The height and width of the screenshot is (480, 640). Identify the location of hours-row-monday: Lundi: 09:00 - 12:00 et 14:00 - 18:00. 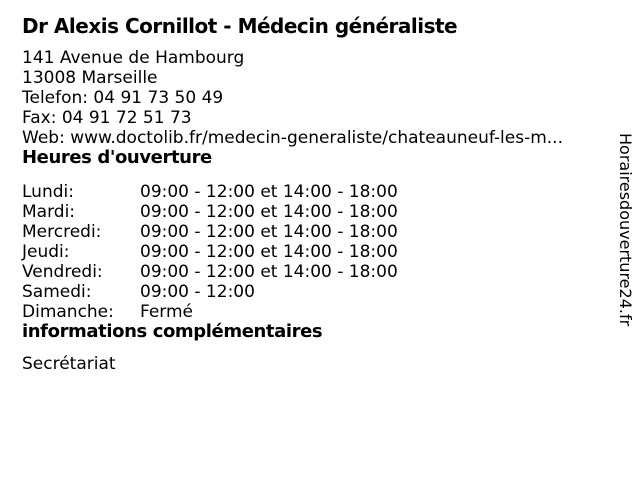
(309, 192).